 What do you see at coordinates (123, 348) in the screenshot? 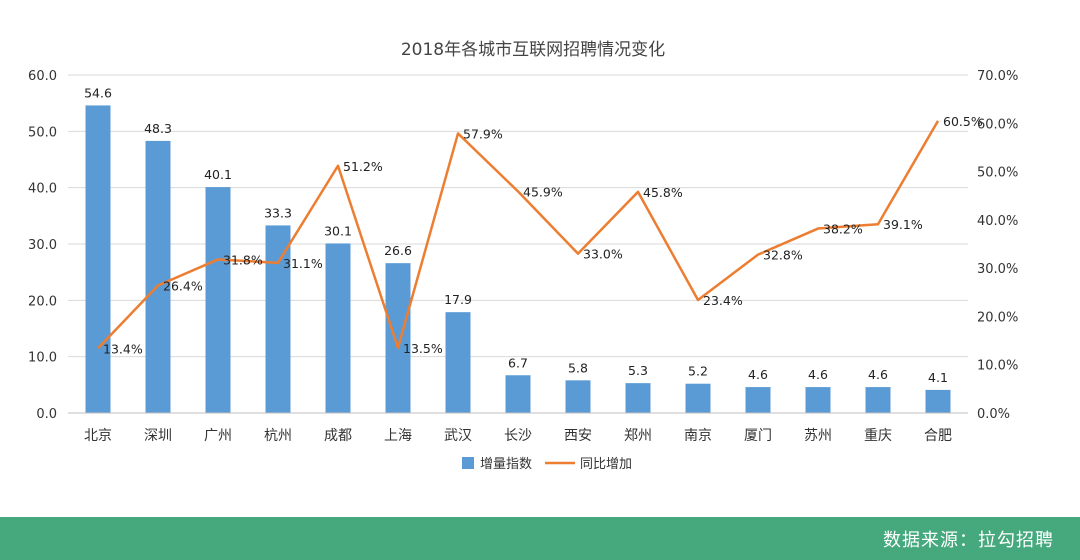
I see `line-value-label: 13.4%` at bounding box center [123, 348].